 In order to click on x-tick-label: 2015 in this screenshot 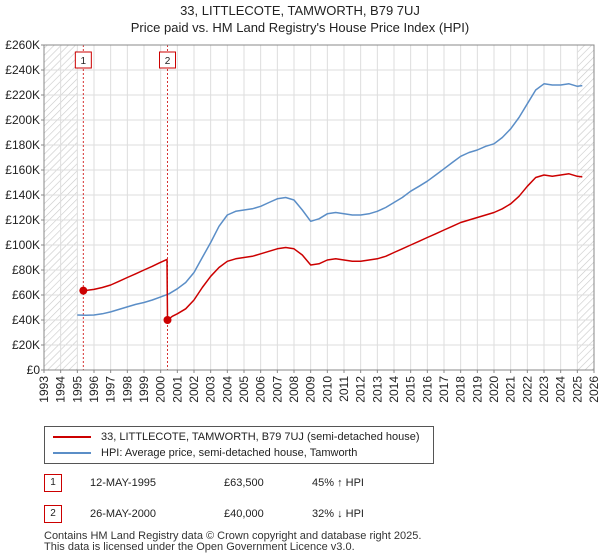, I will do `click(411, 389)`.